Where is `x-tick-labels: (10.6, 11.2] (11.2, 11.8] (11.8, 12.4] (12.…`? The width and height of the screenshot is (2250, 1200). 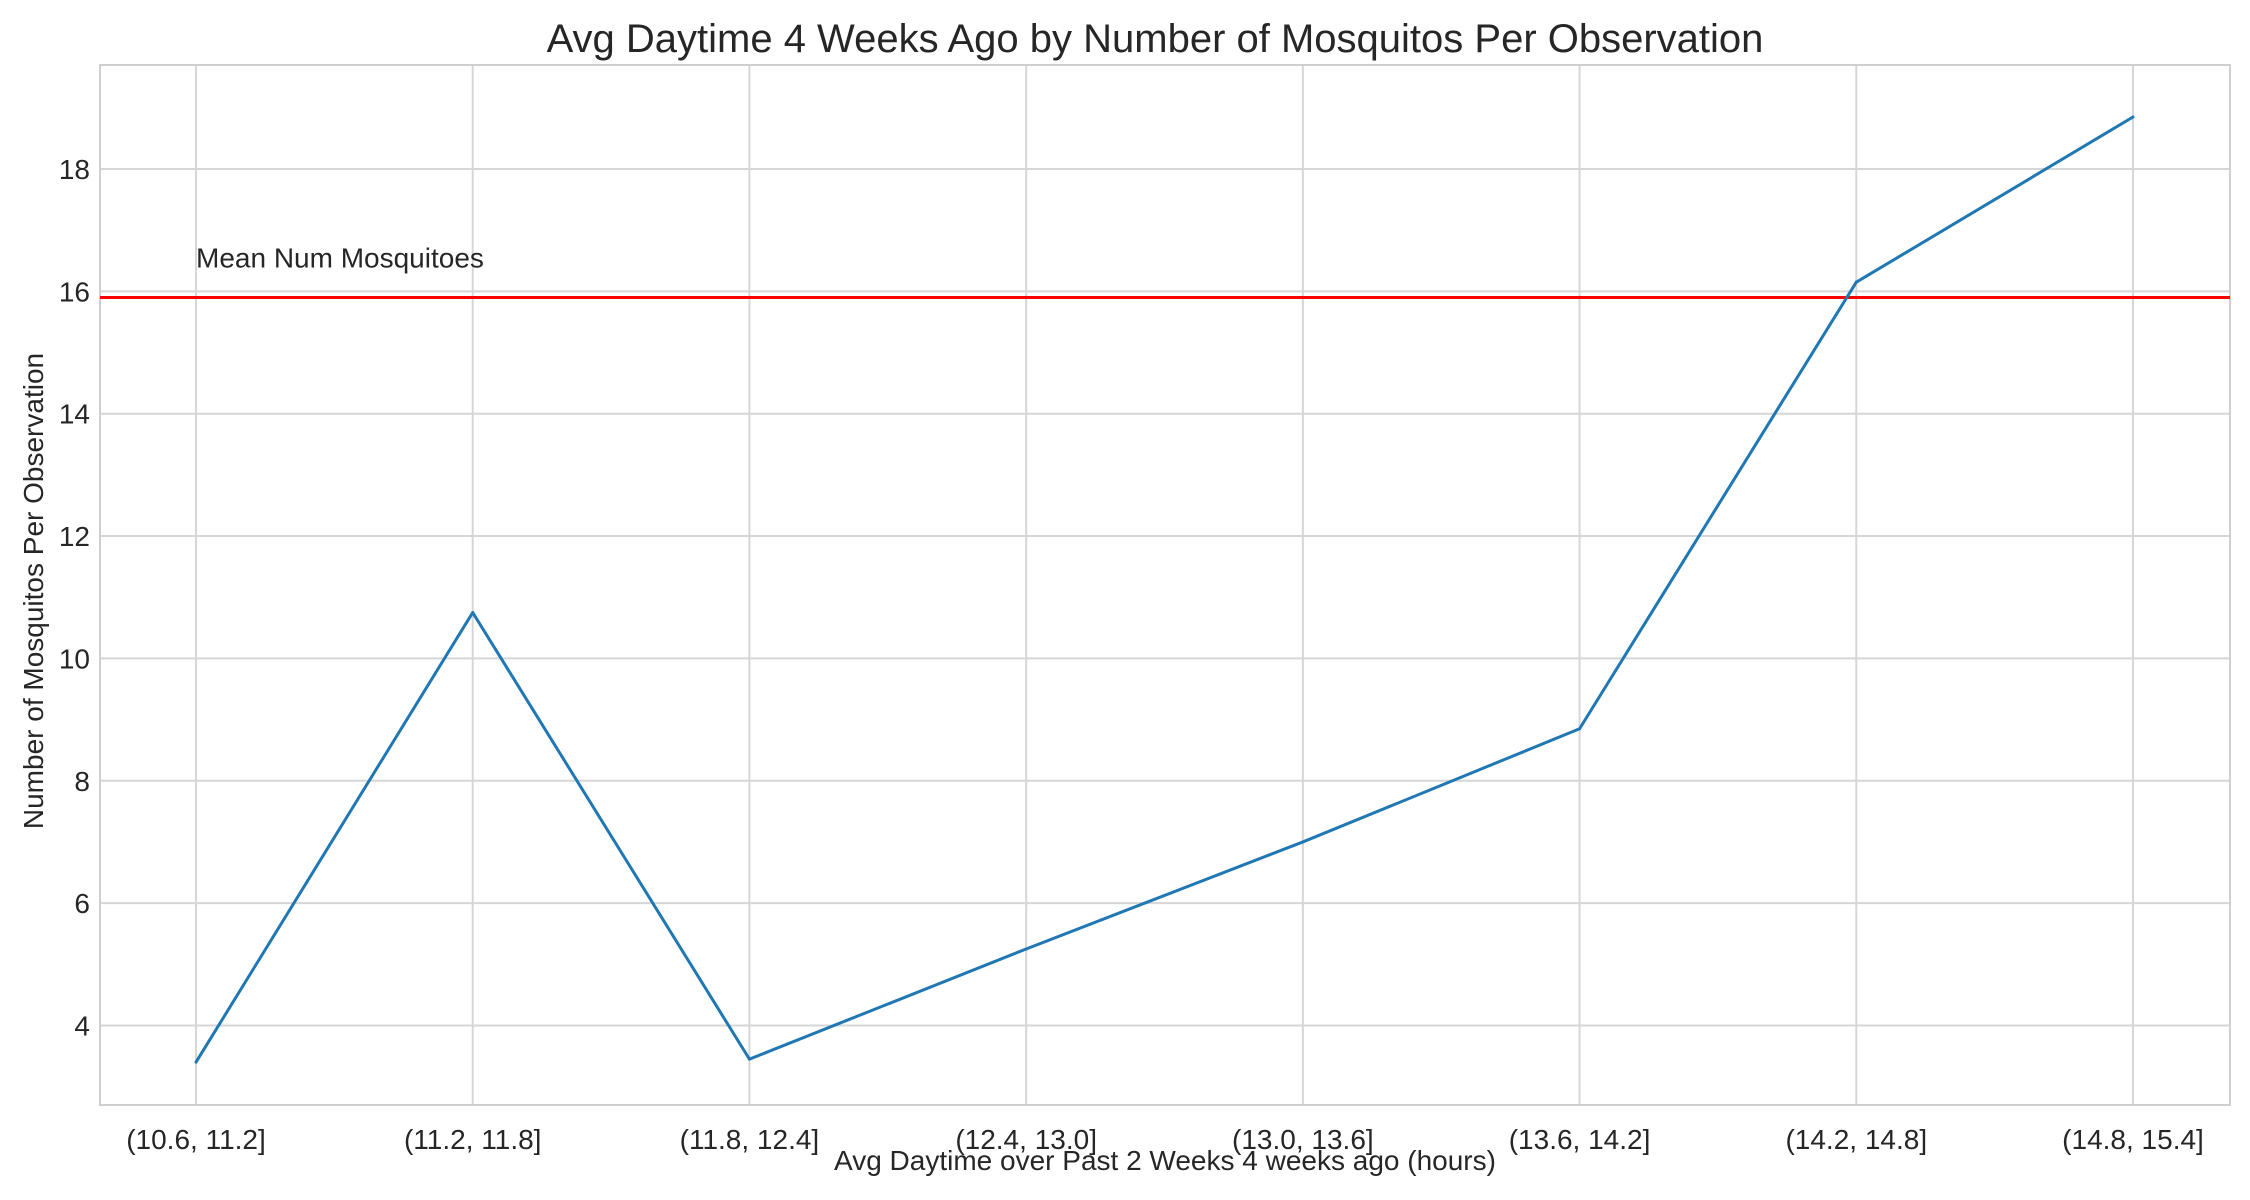 x-tick-labels: (10.6, 11.2] (11.2, 11.8] (11.8, 12.4] (12.… is located at coordinates (1165, 1139).